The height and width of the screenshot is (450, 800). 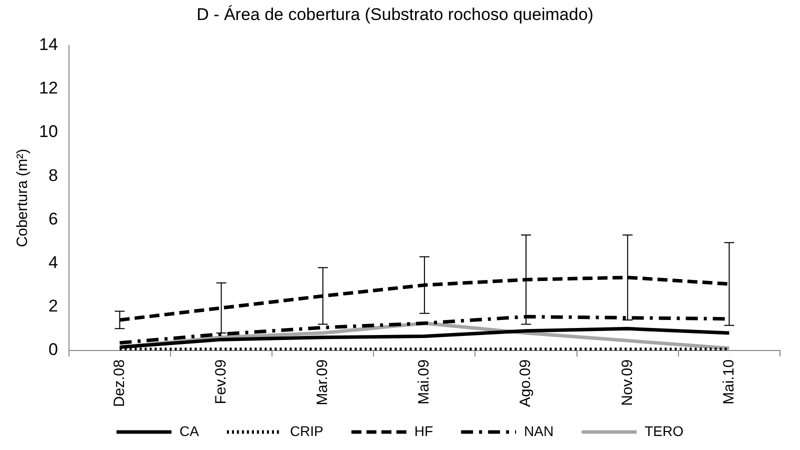 What do you see at coordinates (119, 383) in the screenshot?
I see `x-tick-label: Dez.08` at bounding box center [119, 383].